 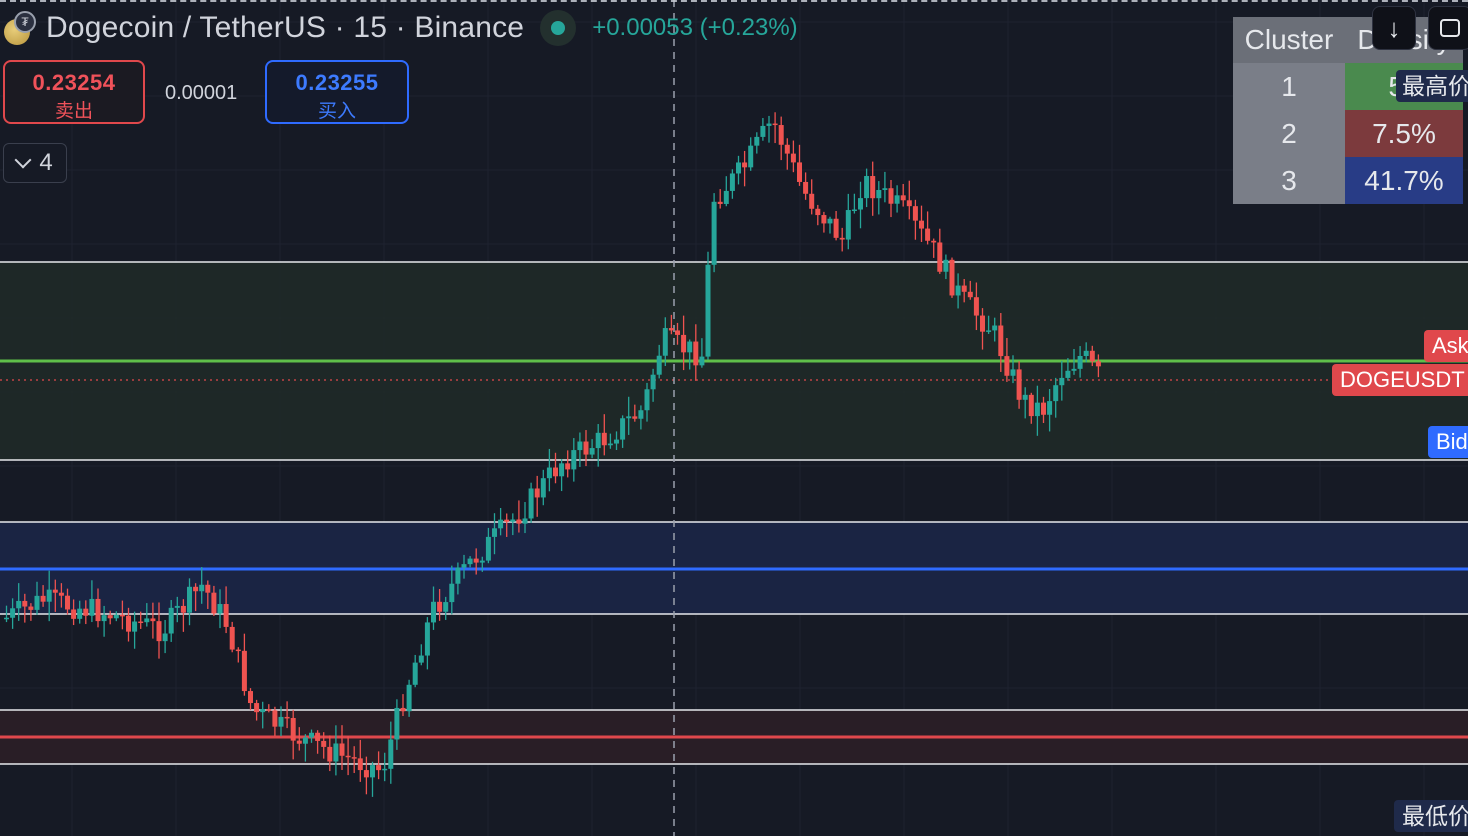 What do you see at coordinates (35, 163) in the screenshot?
I see `indicators-collapse-button: 4` at bounding box center [35, 163].